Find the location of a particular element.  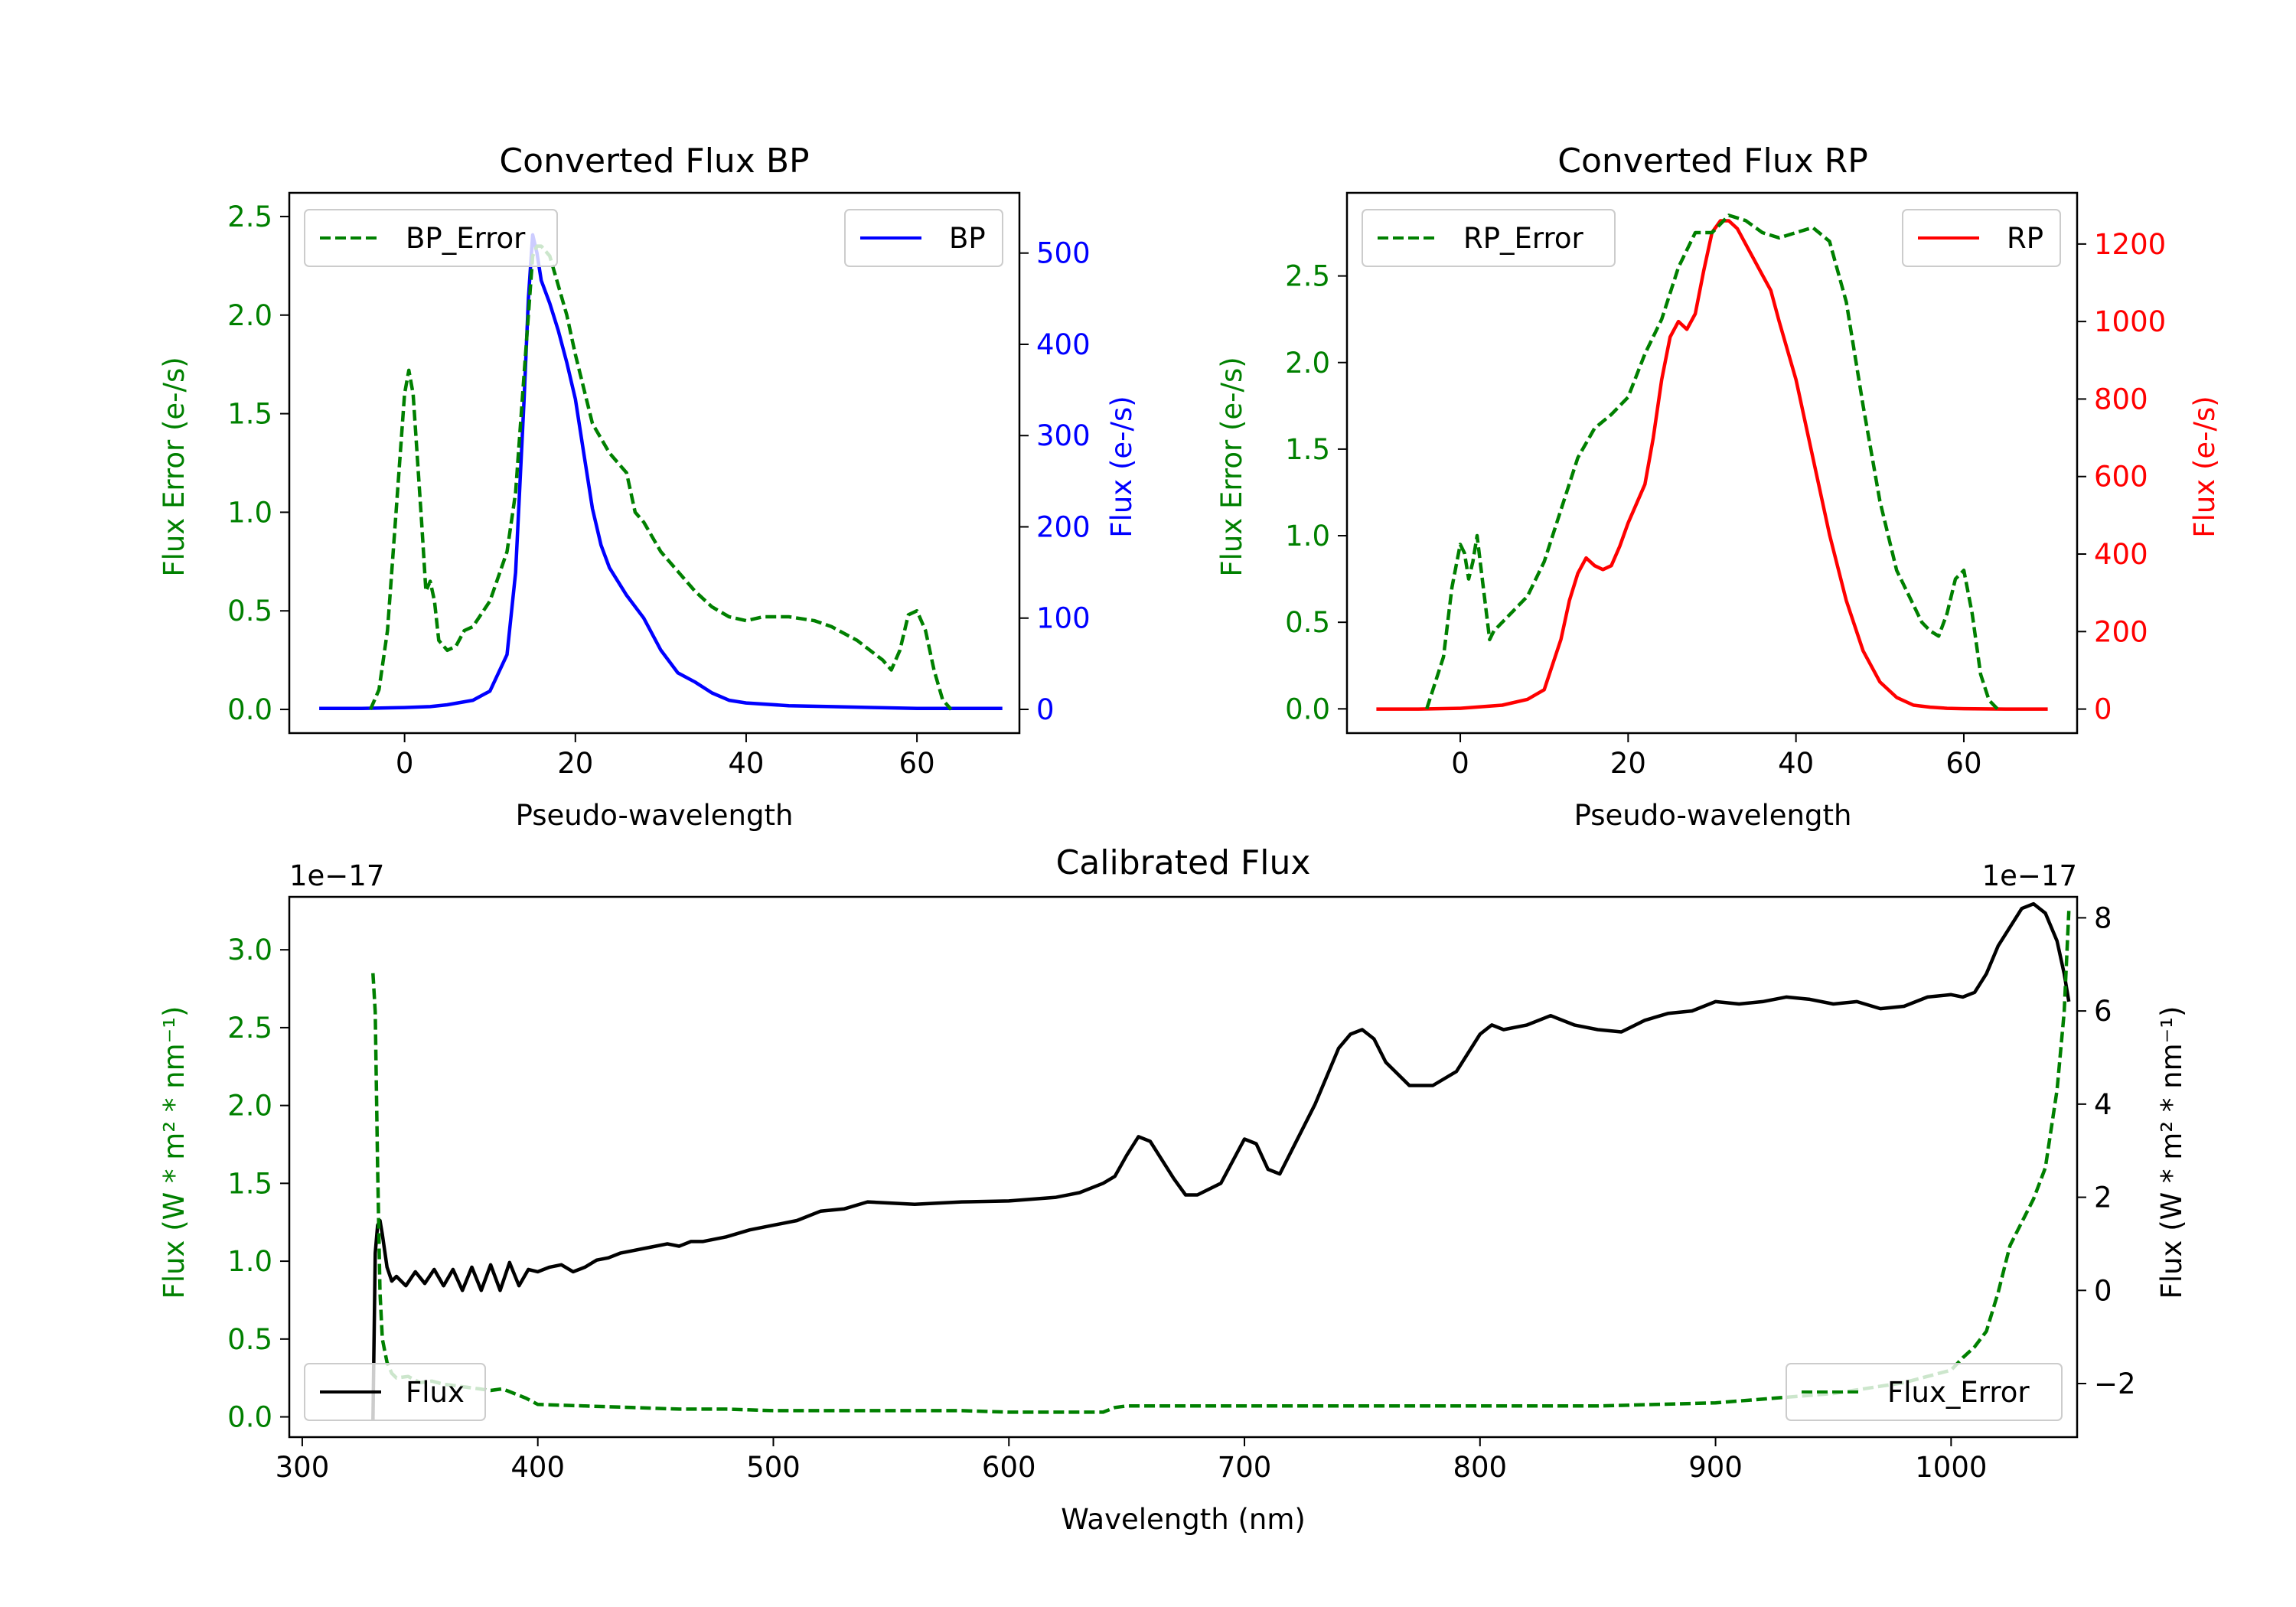

bp-ytick-left-label: 2.5 is located at coordinates (249, 217).